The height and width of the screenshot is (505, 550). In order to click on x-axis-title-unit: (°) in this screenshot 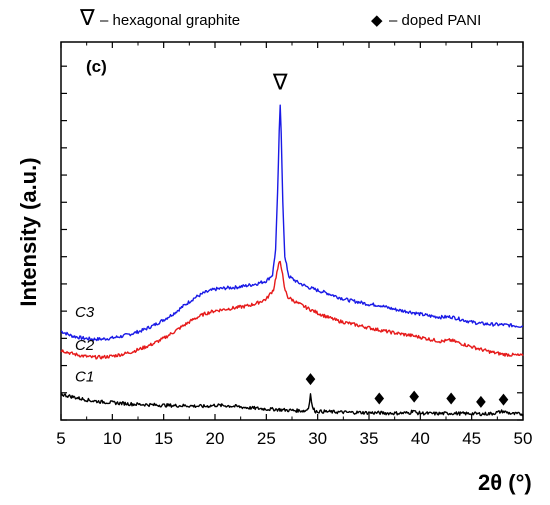, I will do `click(517, 482)`.